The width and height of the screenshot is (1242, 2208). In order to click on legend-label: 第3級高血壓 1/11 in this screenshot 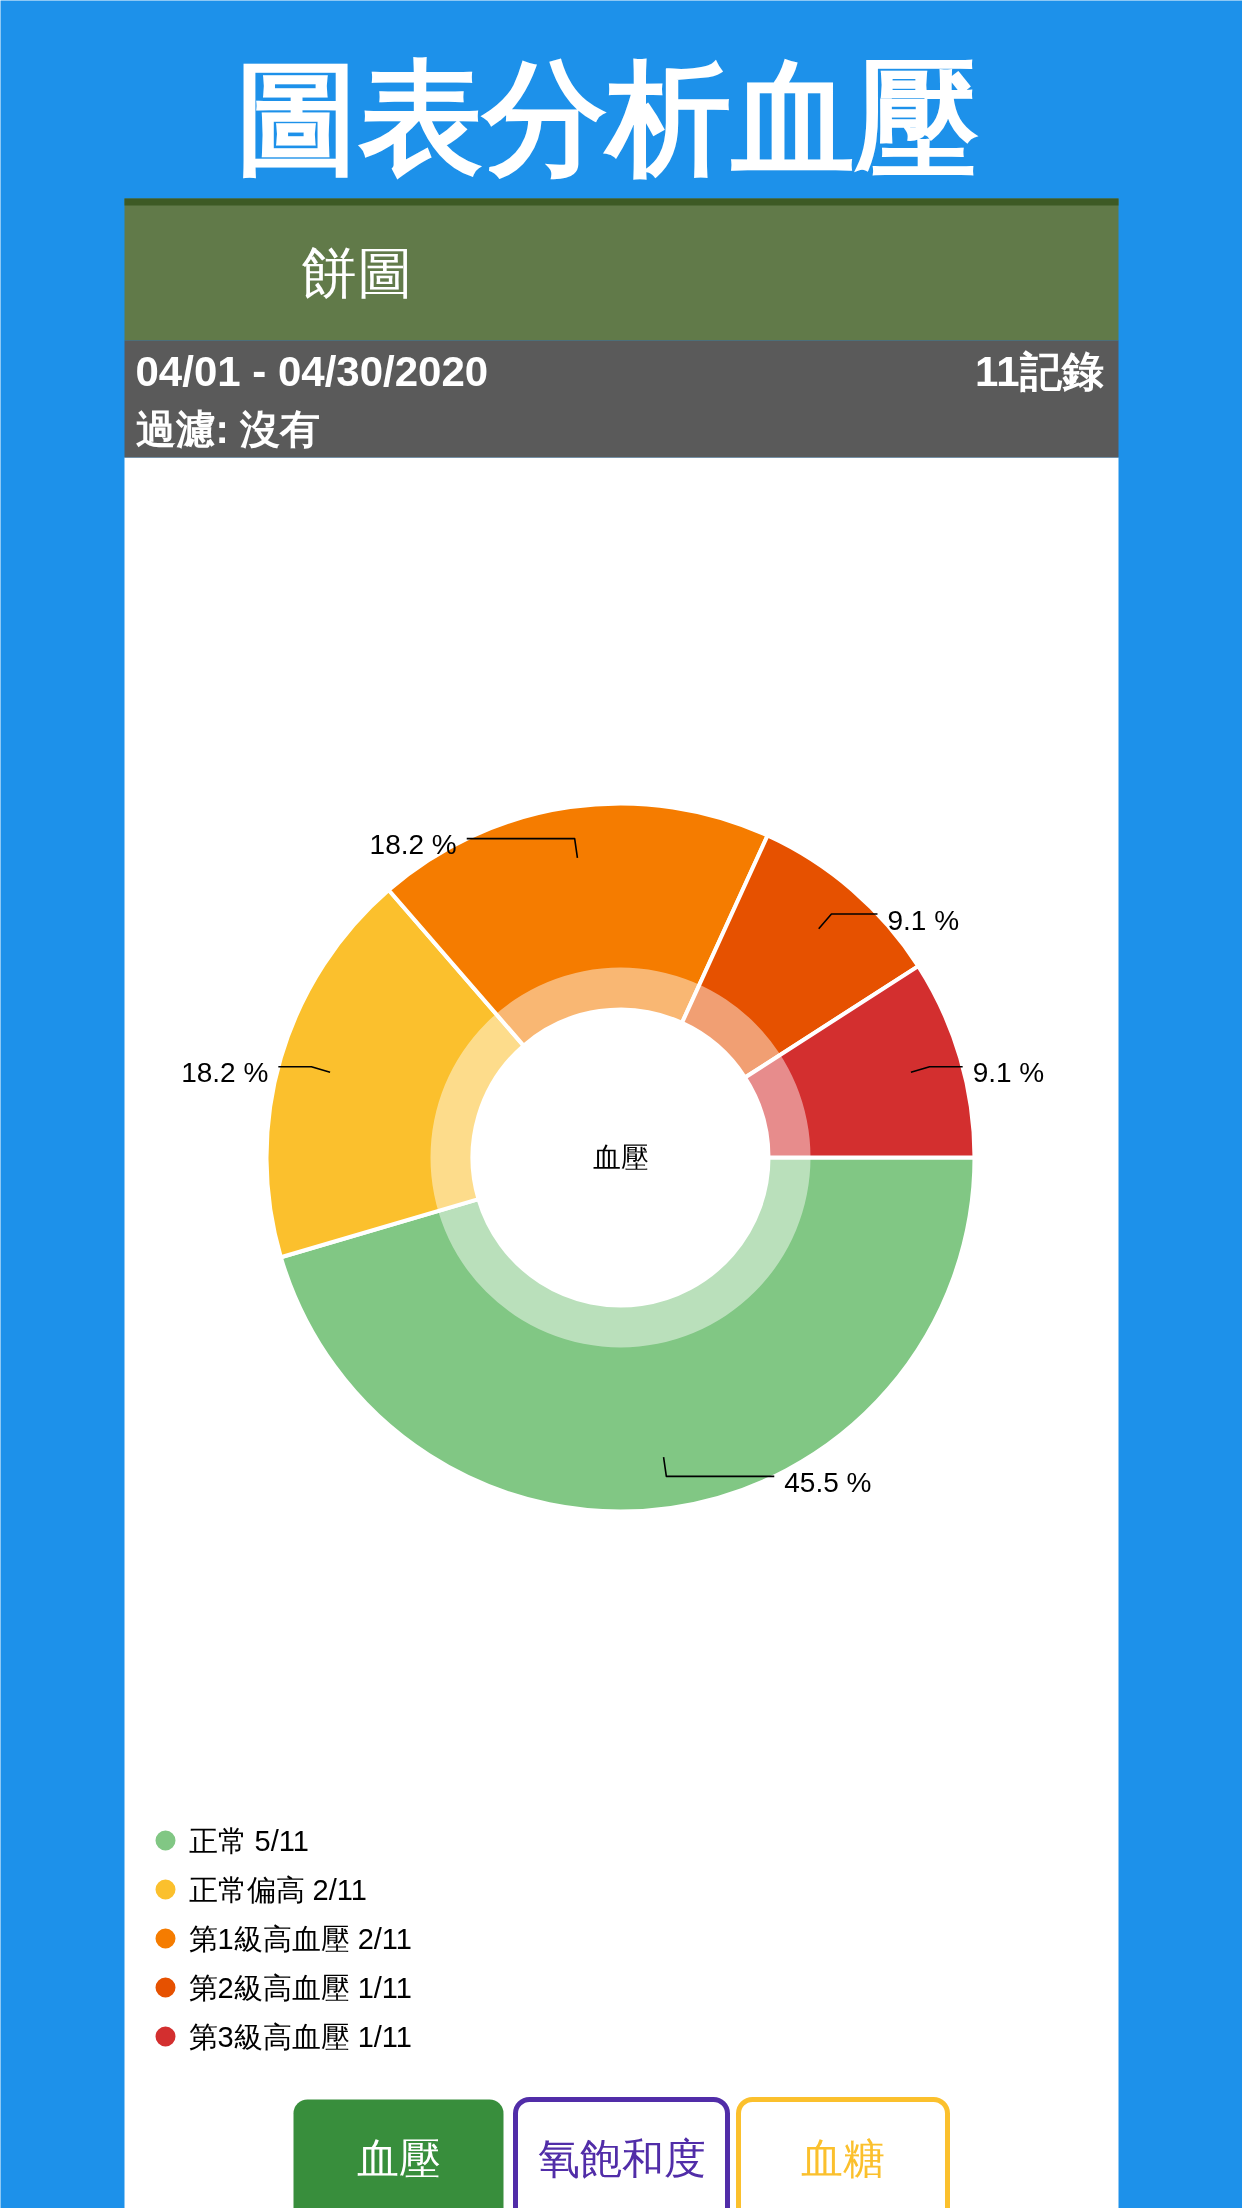, I will do `click(300, 2036)`.